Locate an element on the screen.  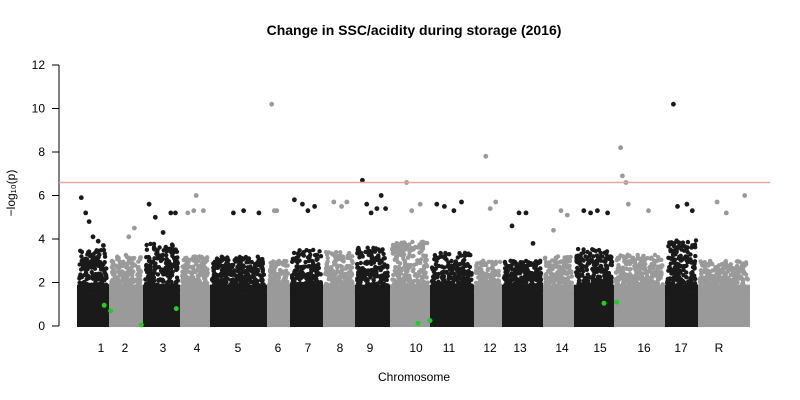
y-tick-label: 6 is located at coordinates (41, 196).